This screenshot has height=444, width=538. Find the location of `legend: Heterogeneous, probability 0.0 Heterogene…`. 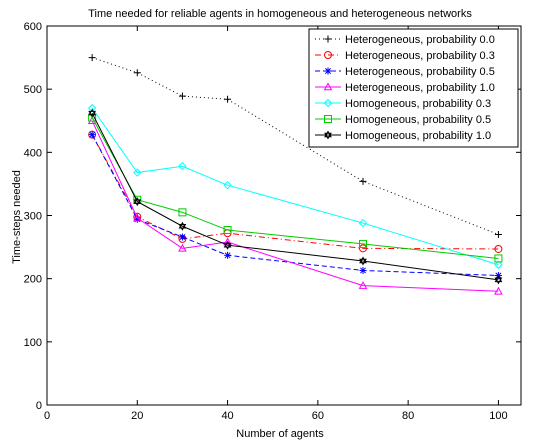

legend: Heterogeneous, probability 0.0 Heterogene… is located at coordinates (413, 88).